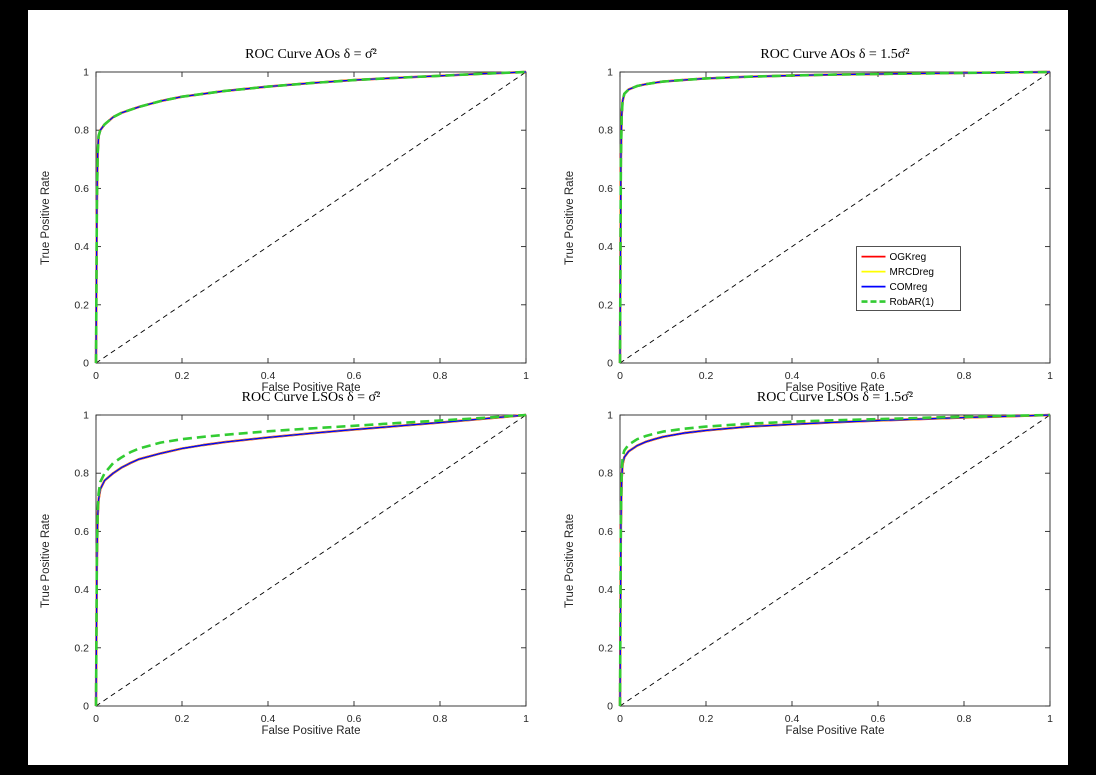  What do you see at coordinates (908, 257) in the screenshot?
I see `legend-label: OGKreg` at bounding box center [908, 257].